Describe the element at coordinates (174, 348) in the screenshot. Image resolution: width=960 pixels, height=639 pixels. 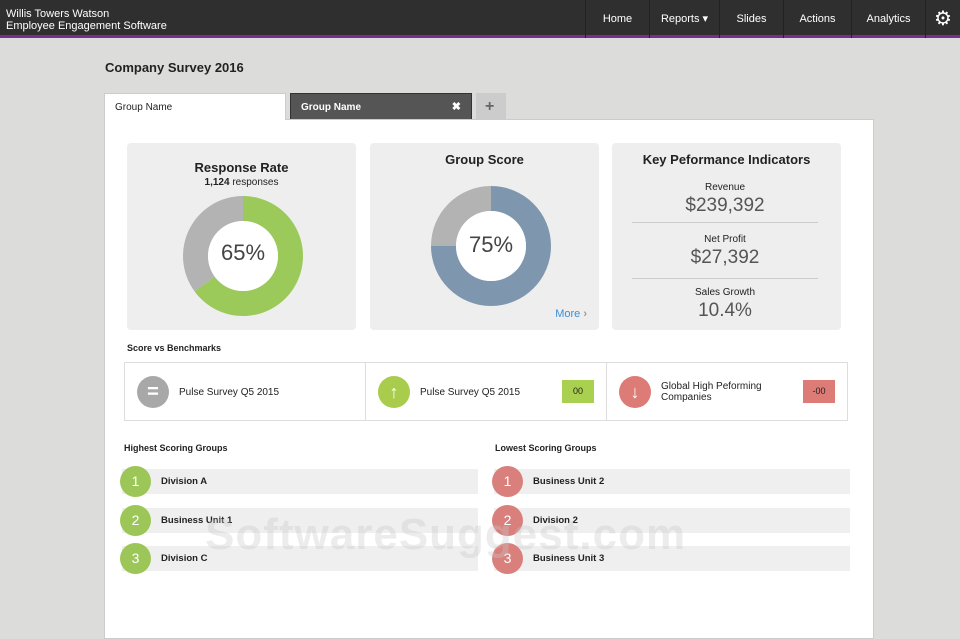
I see `section-title: Score vs Benchmarks` at that location.